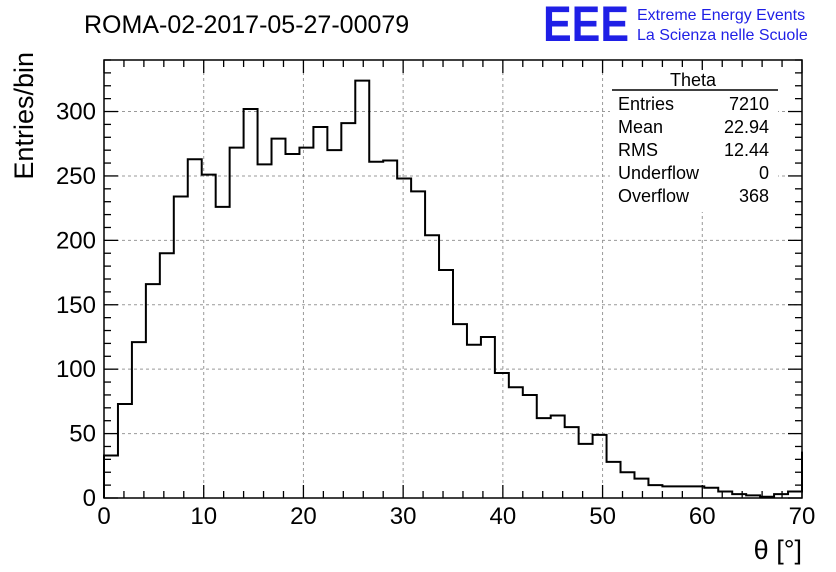 The height and width of the screenshot is (572, 836). Describe the element at coordinates (246, 25) in the screenshot. I see `chart-title: ROMA-02-2017-05-27-00079` at that location.